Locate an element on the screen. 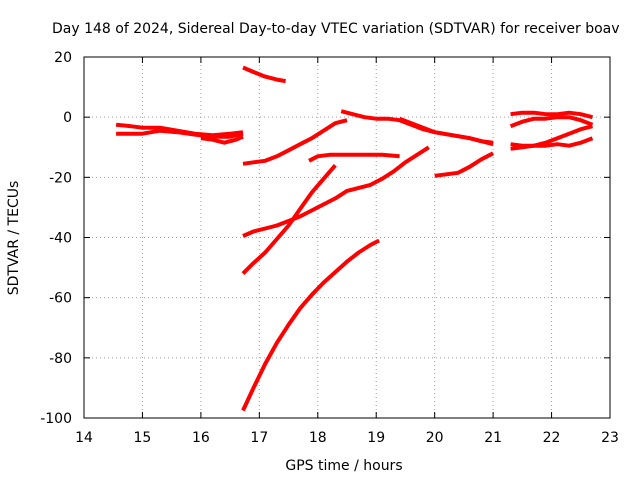  x-axis-label: GPS time / hours is located at coordinates (343, 466).